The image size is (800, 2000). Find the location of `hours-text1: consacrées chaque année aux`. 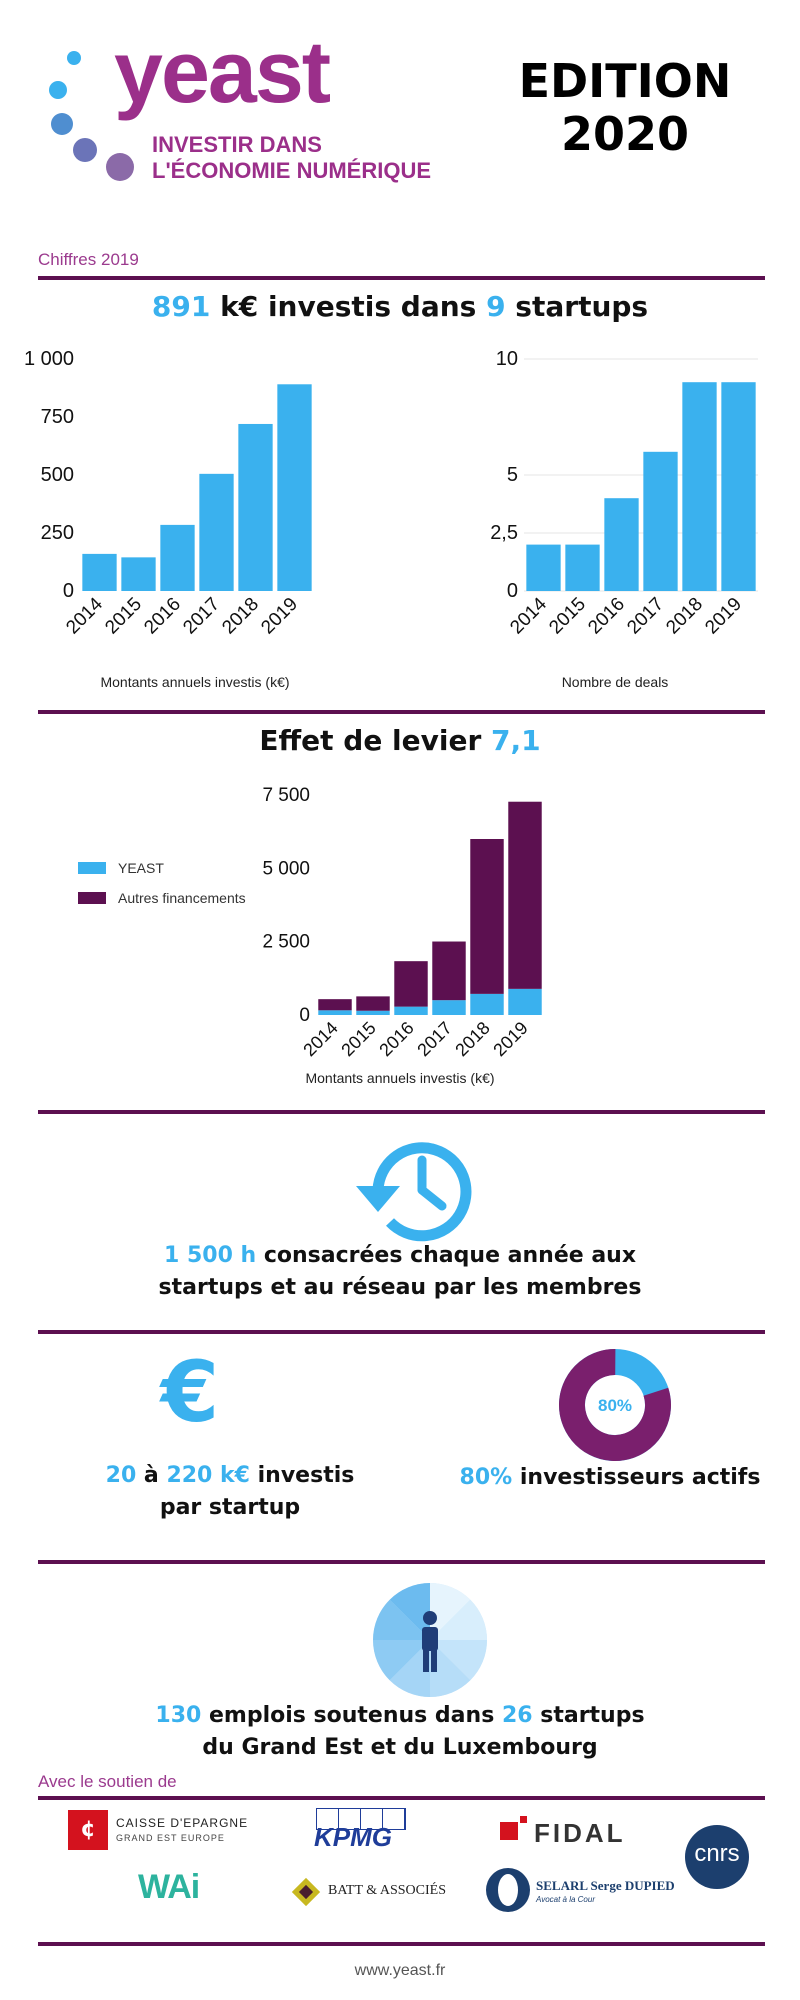

hours-text1: consacrées chaque année aux is located at coordinates (446, 1255).